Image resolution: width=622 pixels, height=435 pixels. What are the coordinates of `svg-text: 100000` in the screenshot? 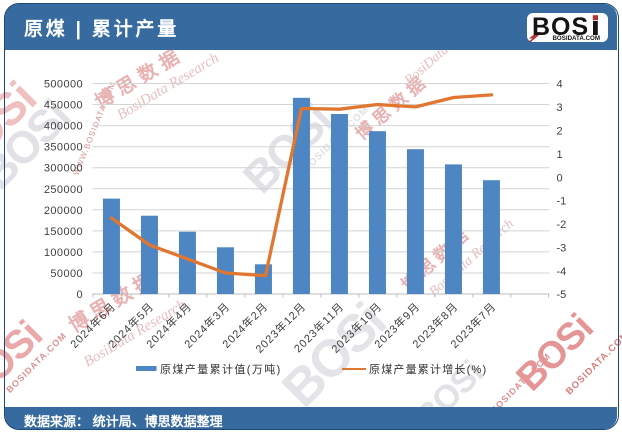 It's located at (63, 253).